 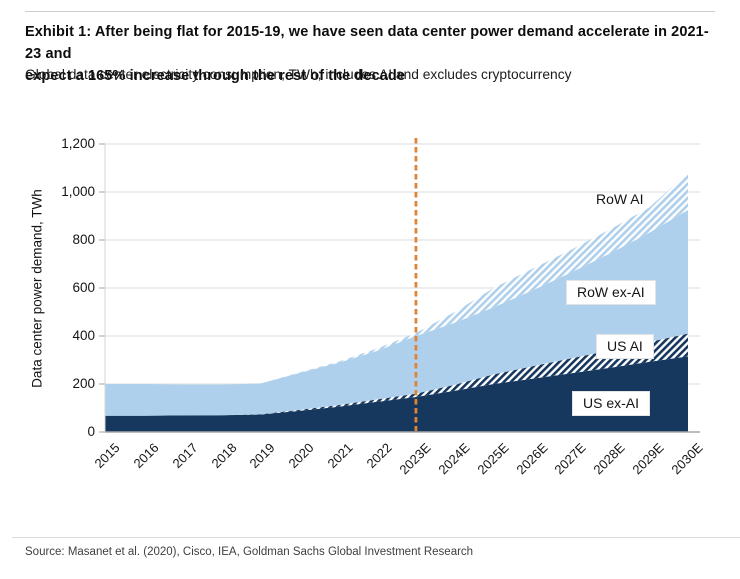 I want to click on y-tick-label: 400, so click(x=83, y=335).